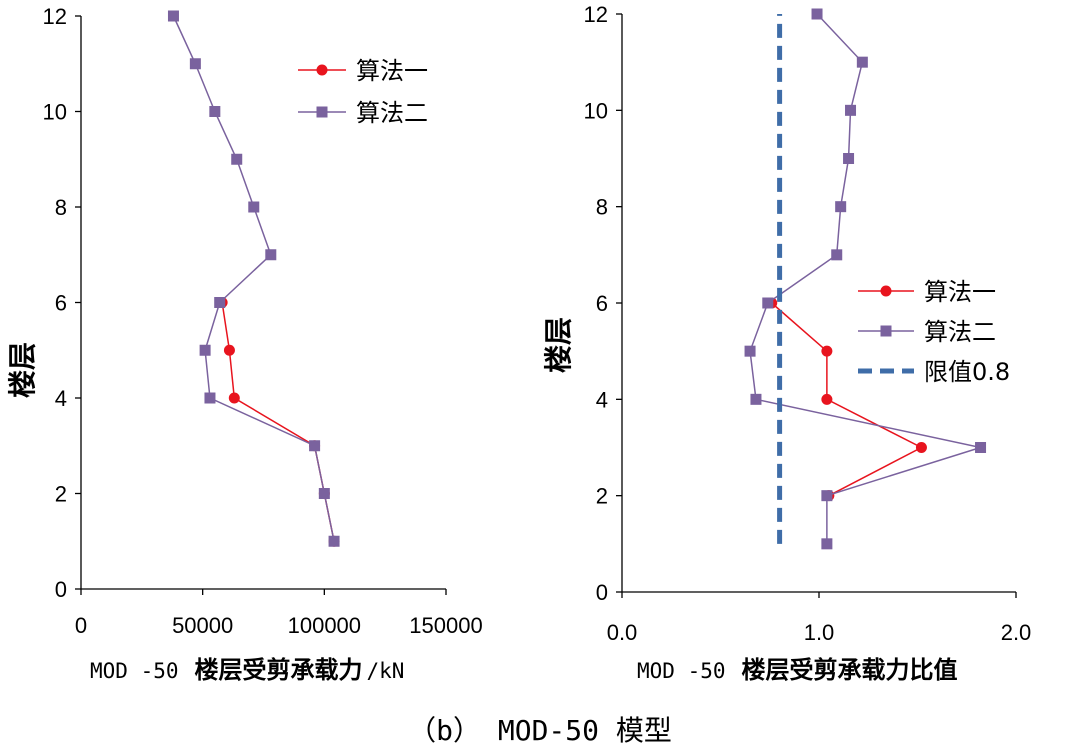 The image size is (1080, 752). Describe the element at coordinates (622, 632) in the screenshot. I see `x-tick-label: 0.0` at that location.